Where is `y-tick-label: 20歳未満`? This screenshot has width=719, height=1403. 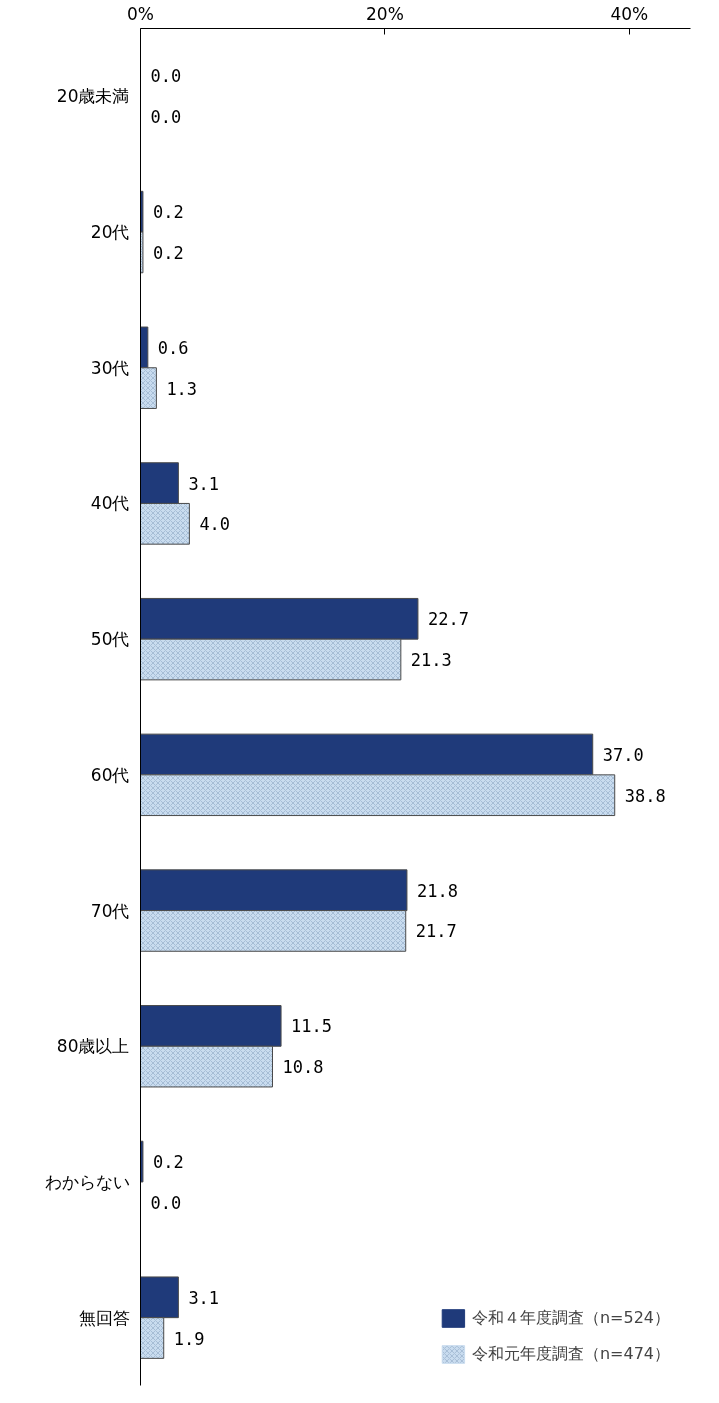
y-tick-label: 20歳未満 is located at coordinates (93, 96).